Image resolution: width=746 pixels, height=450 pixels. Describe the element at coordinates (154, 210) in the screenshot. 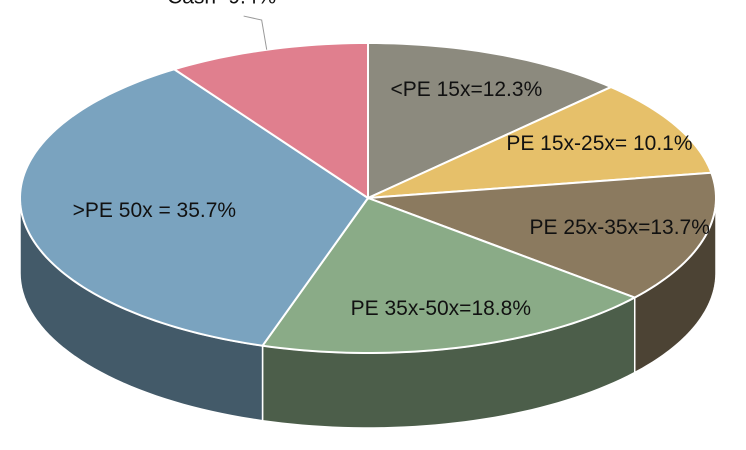

I see `data-label: >PE 50x = 35.7%` at that location.